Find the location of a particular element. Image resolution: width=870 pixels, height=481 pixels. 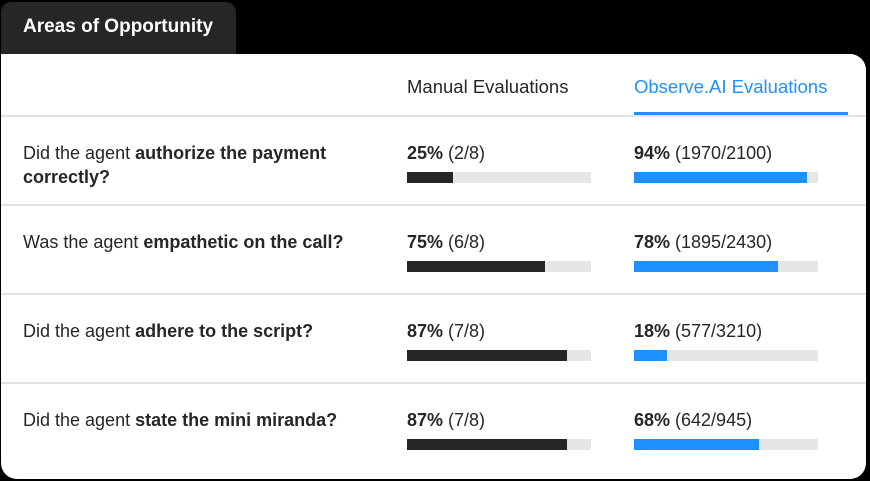

manual-metric: 75% (6/8) is located at coordinates (446, 242).